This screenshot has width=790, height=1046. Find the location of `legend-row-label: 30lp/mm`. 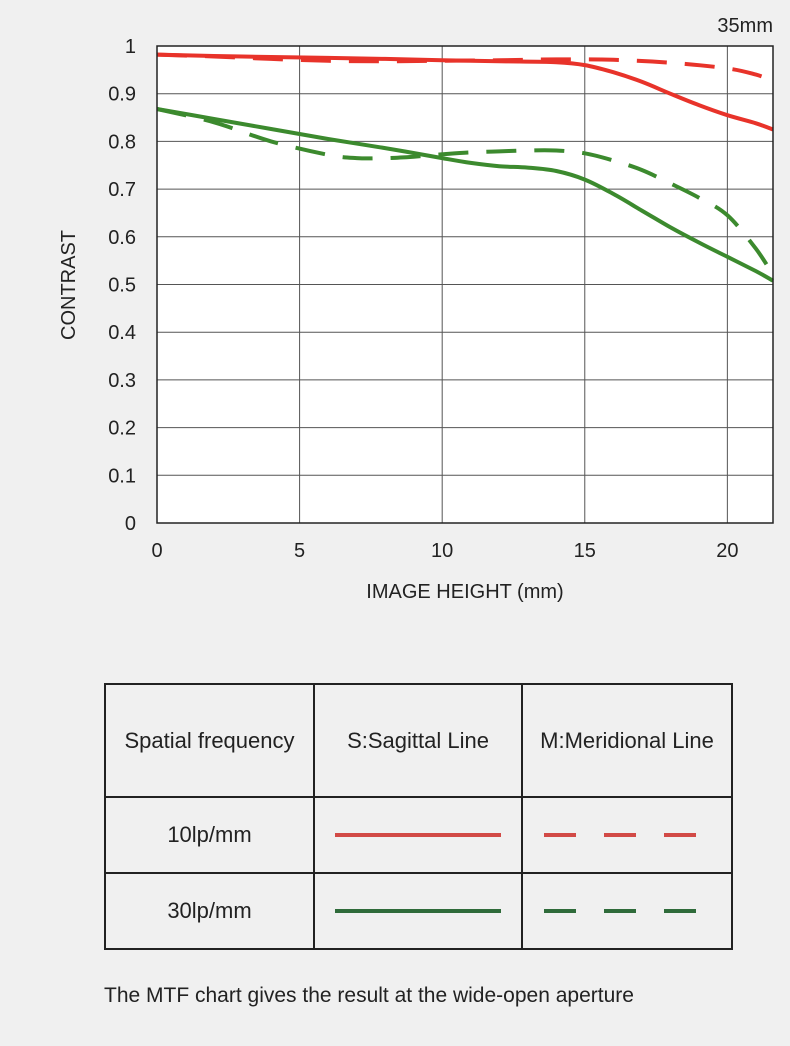

legend-row-label: 30lp/mm is located at coordinates (209, 911).